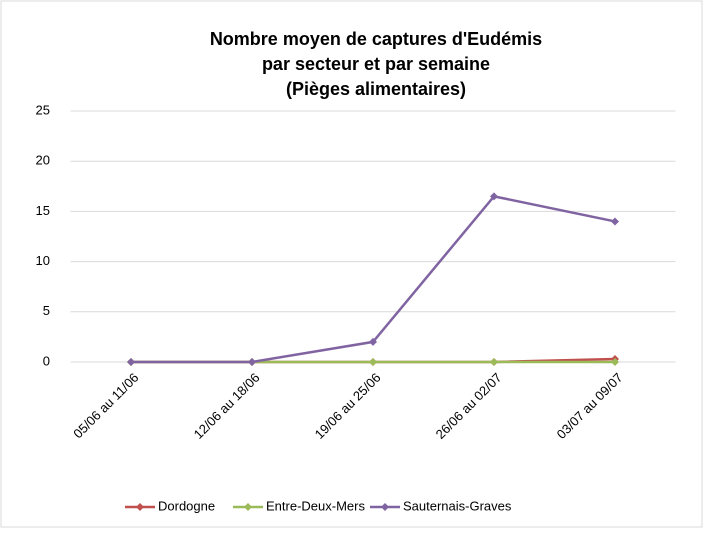  Describe the element at coordinates (43, 210) in the screenshot. I see `y-tick-label: 15` at that location.